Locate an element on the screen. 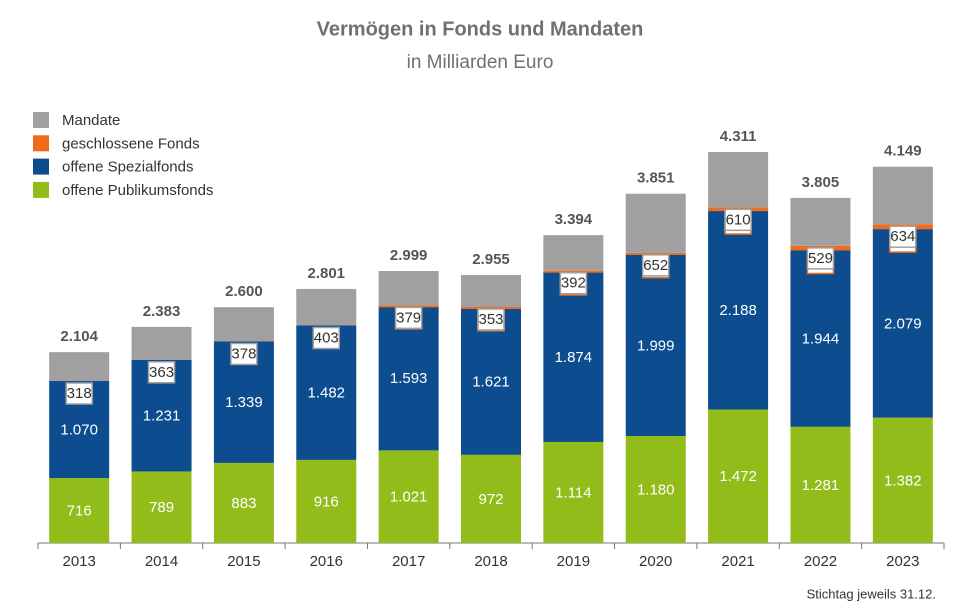 This screenshot has width=960, height=616. note: Stichtag jeweils 31.12. is located at coordinates (871, 593).